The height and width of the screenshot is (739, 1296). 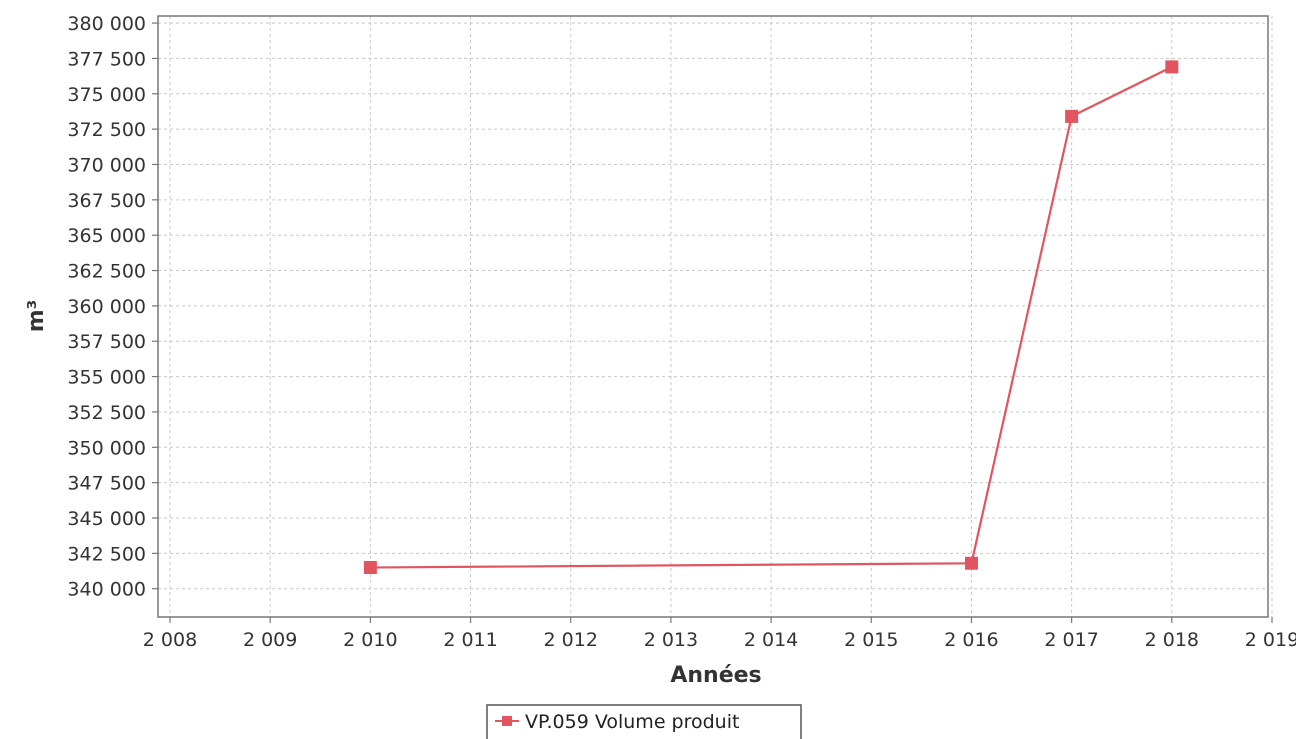 What do you see at coordinates (470, 640) in the screenshot?
I see `x-tick-label: 2 011` at bounding box center [470, 640].